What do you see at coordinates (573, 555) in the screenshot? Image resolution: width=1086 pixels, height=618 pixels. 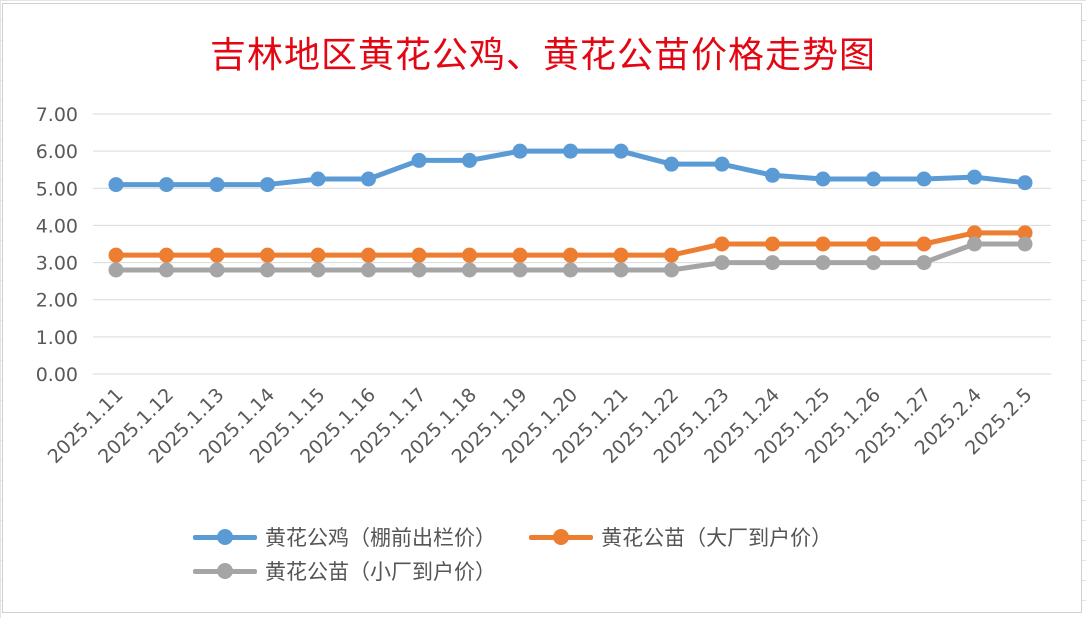 I see `legend: 黄花公鸡（棚前出栏价） 黄花公苗（大厂到户价） 黄花公苗（小厂到户价）` at bounding box center [573, 555].